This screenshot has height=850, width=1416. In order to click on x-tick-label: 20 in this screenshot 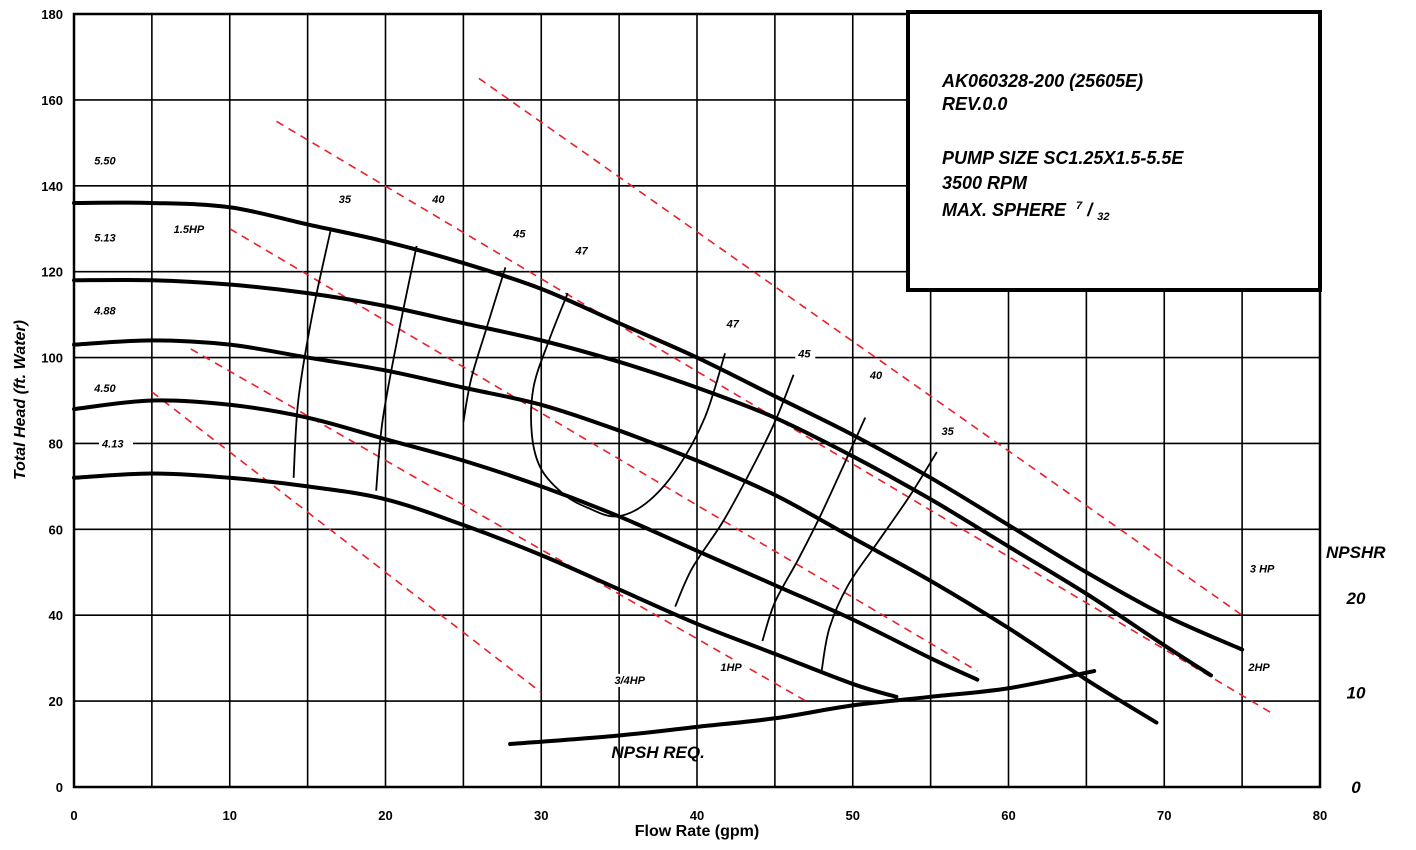, I will do `click(385, 815)`.